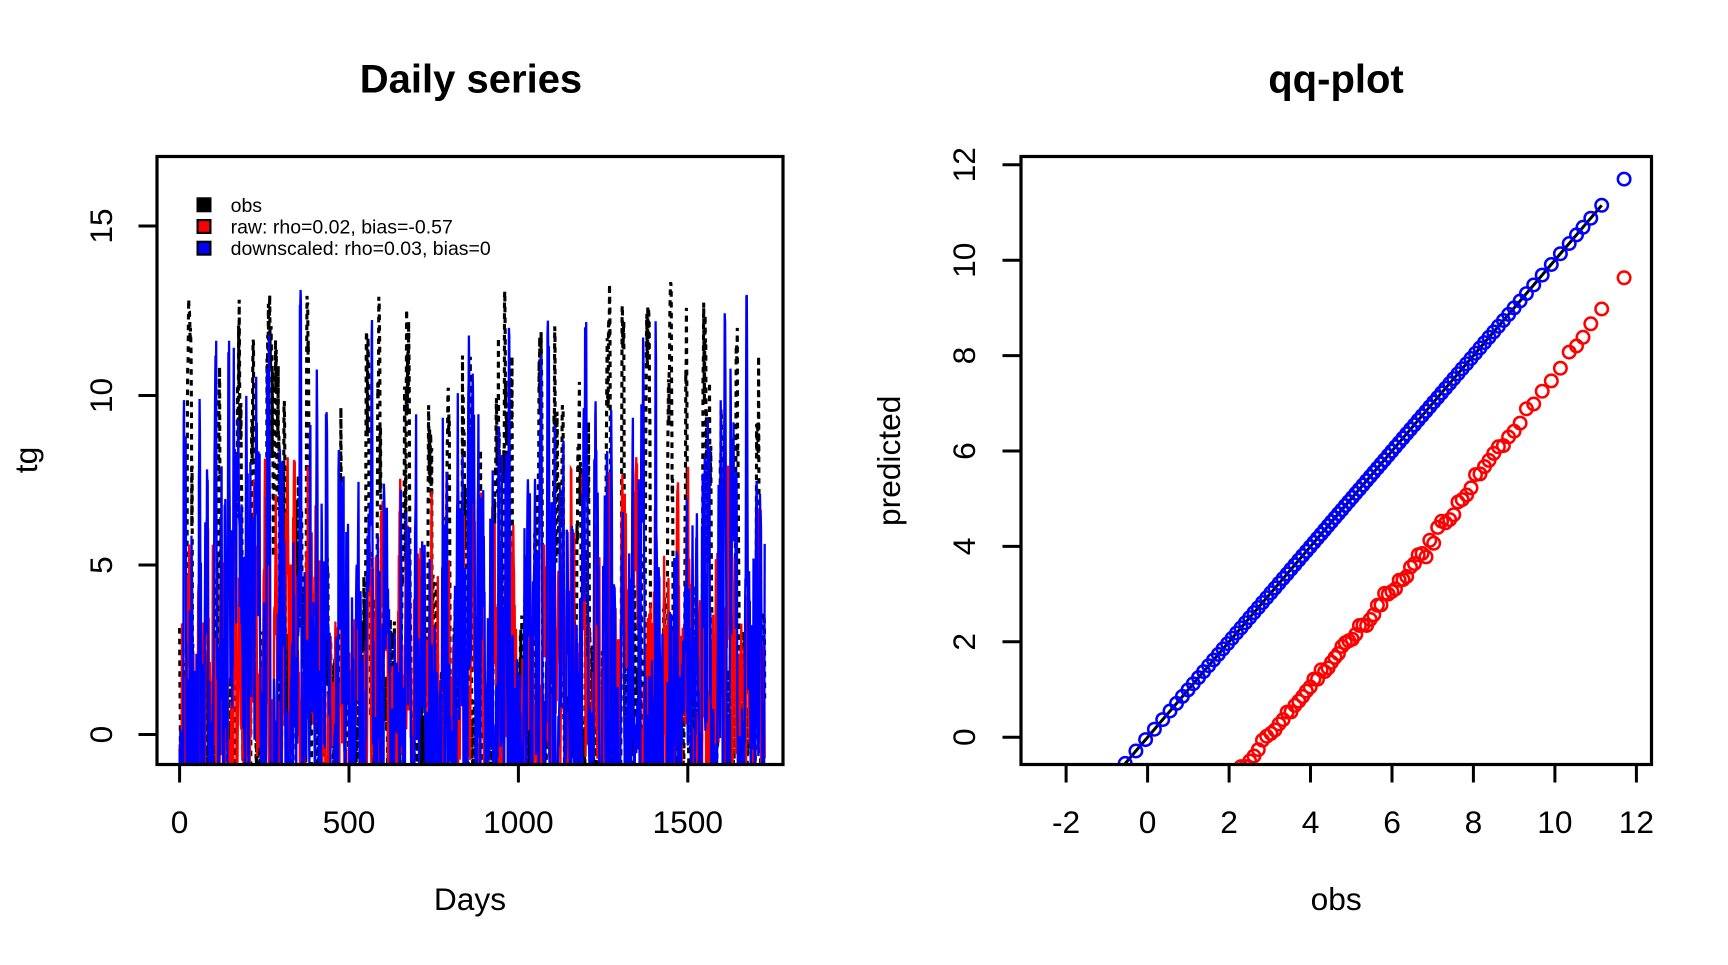 The width and height of the screenshot is (1728, 965). I want to click on svg-text: tg, so click(26, 460).